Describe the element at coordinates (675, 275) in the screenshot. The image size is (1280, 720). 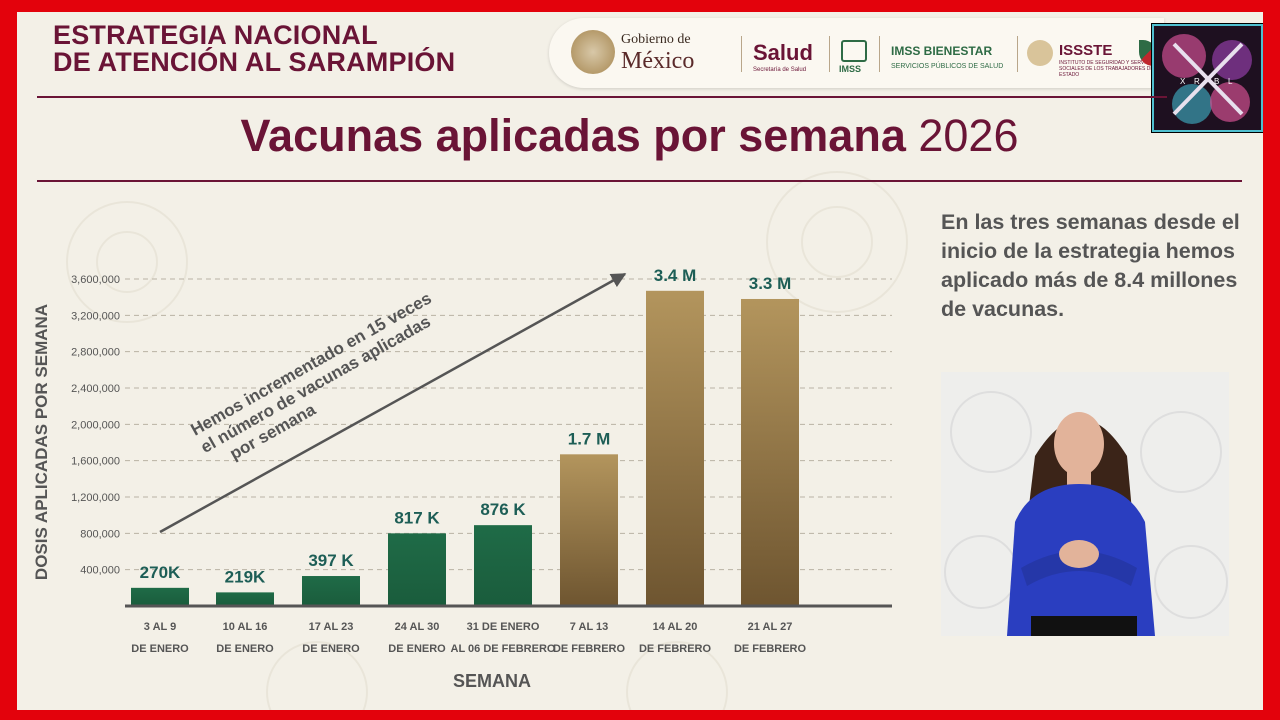
I see `data-label: 3.4 M` at that location.